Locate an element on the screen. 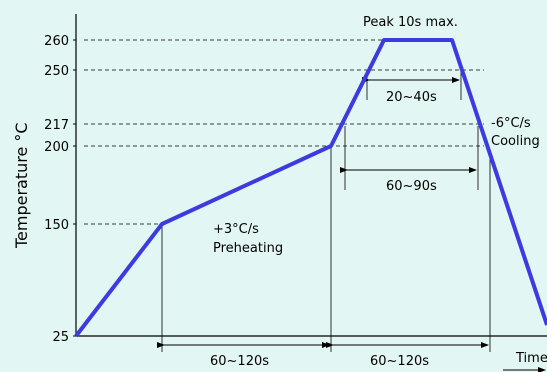  x-axis-title: Time is located at coordinates (531, 358).